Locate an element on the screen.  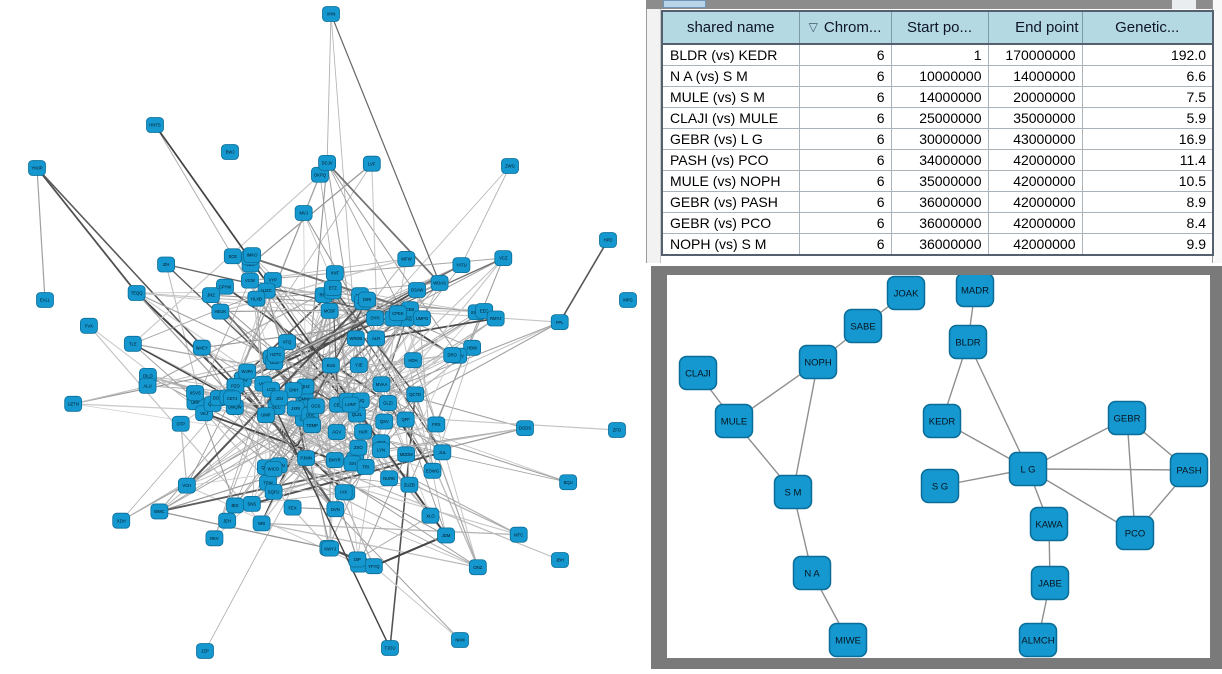
node-label: S M is located at coordinates (793, 493).